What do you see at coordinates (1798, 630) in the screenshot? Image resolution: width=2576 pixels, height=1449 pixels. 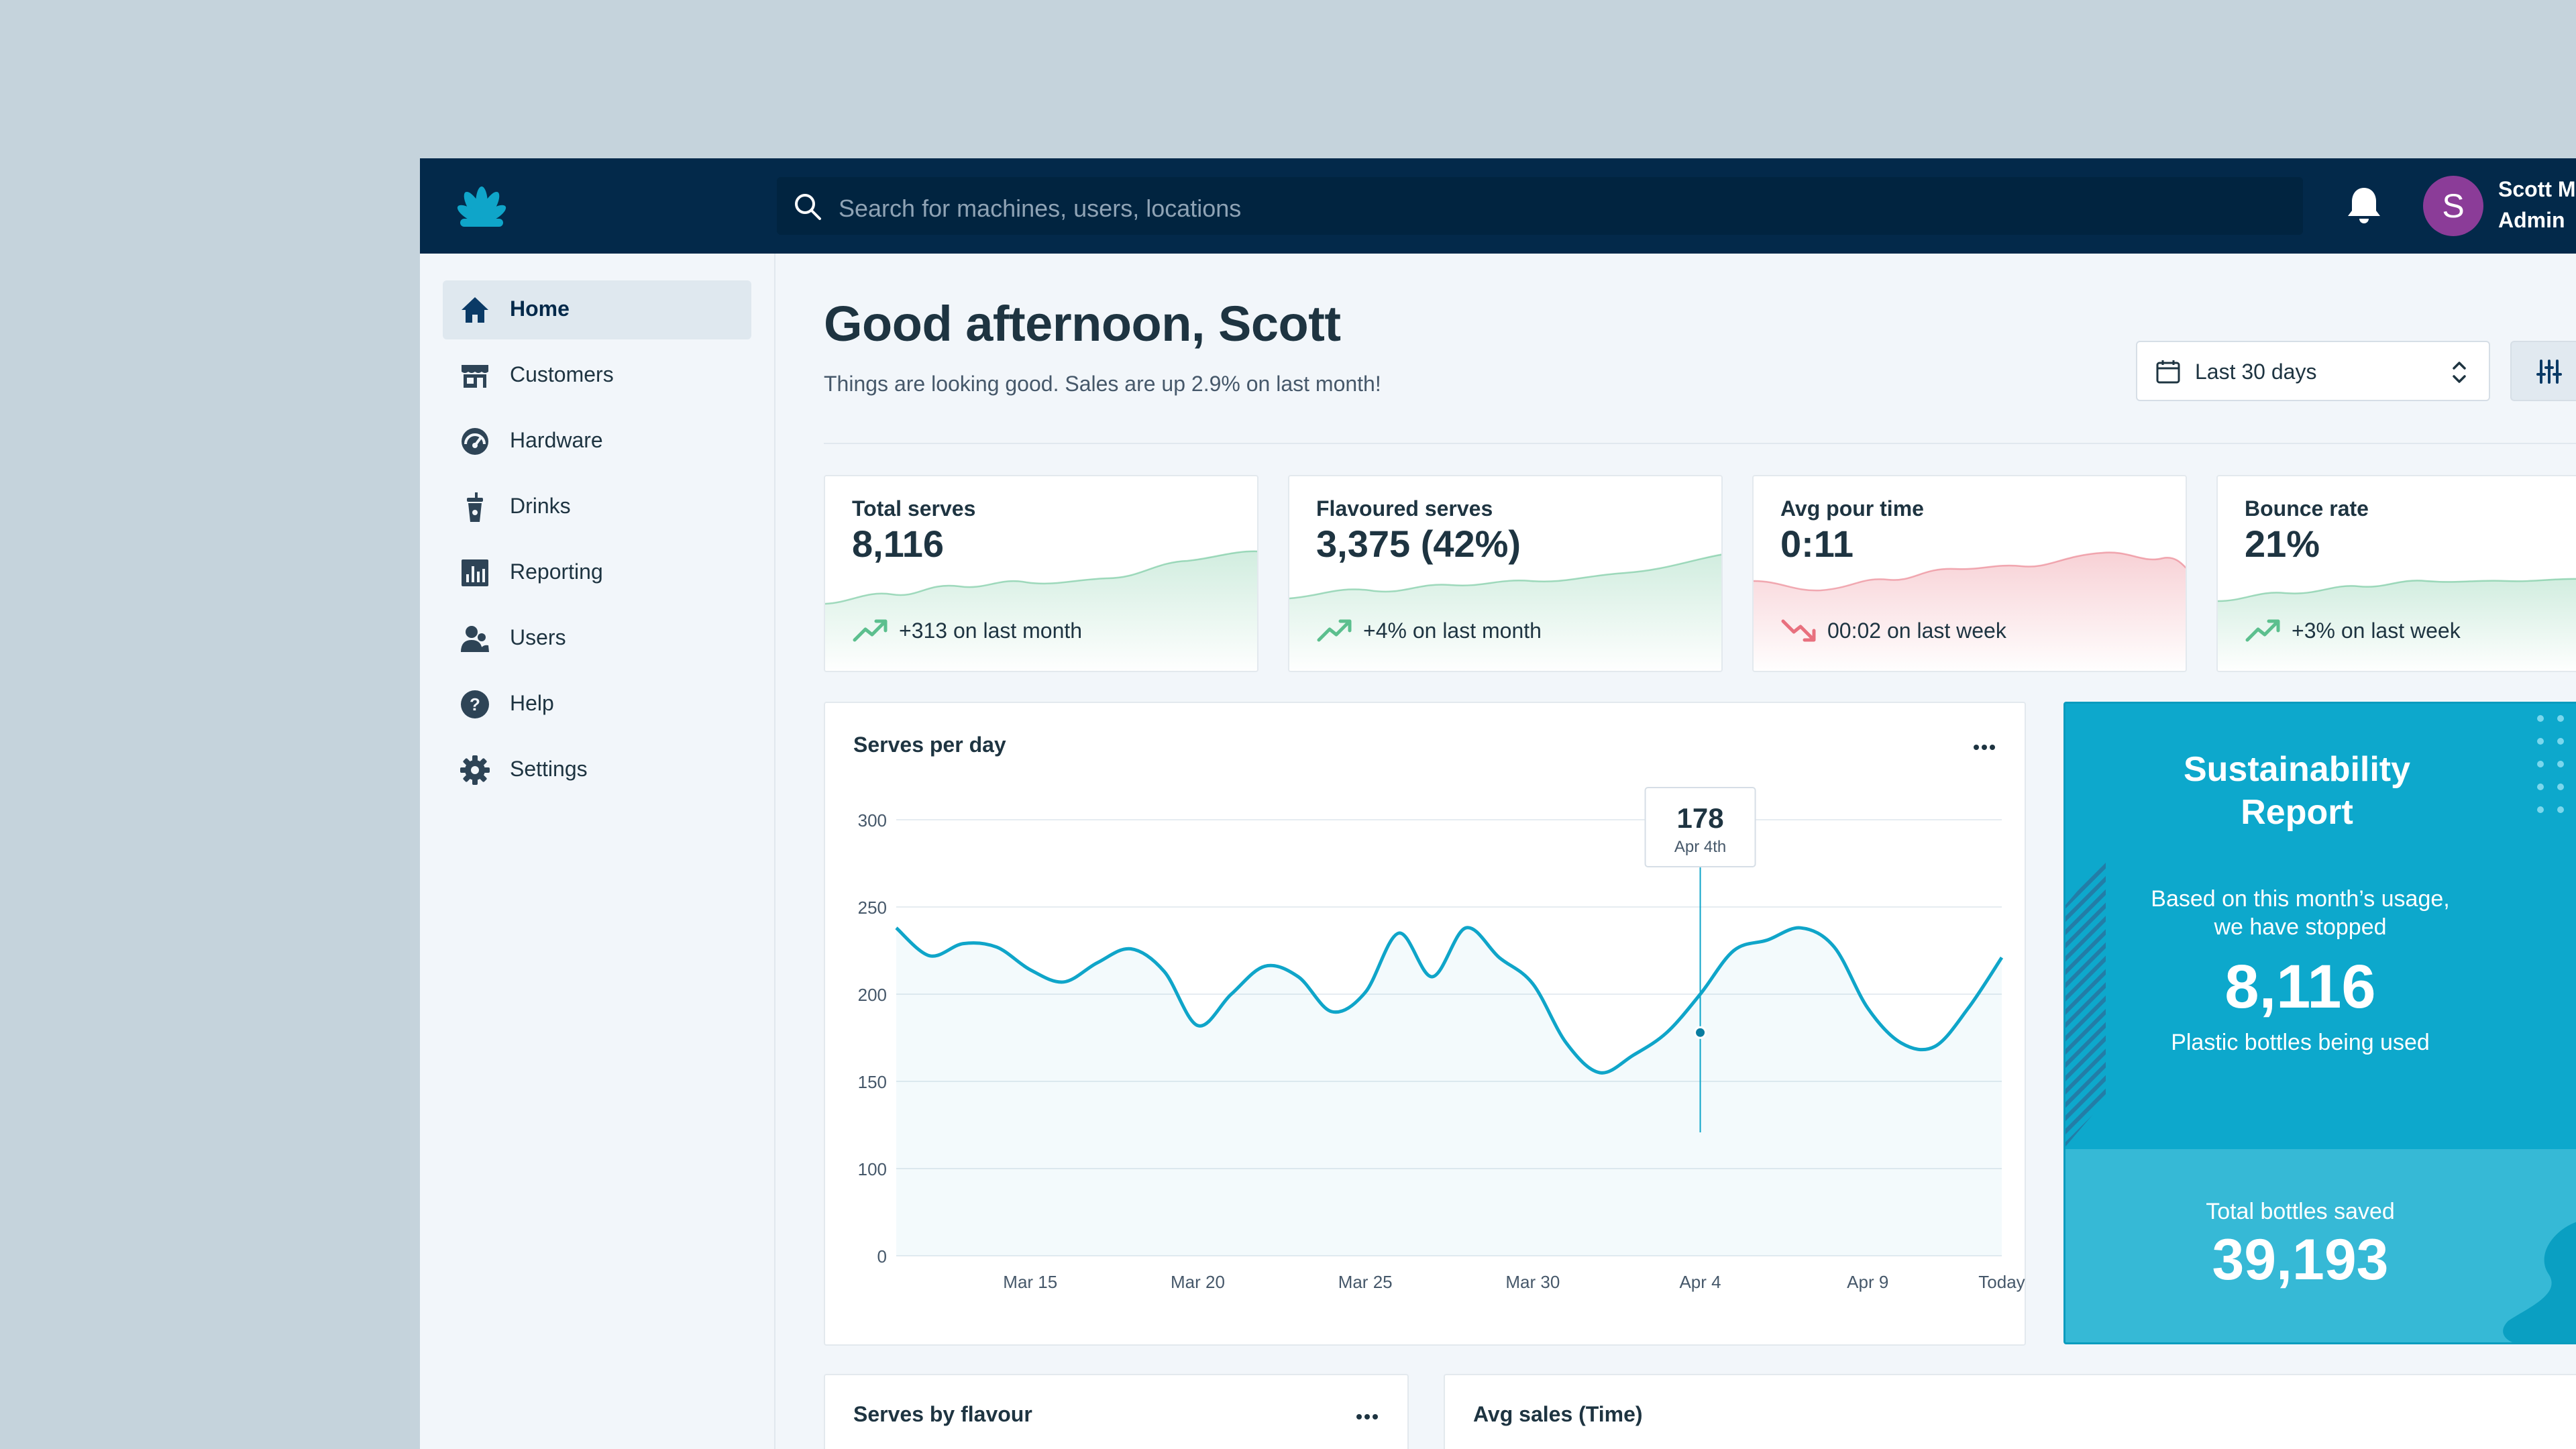 I see `trend-down-icon` at bounding box center [1798, 630].